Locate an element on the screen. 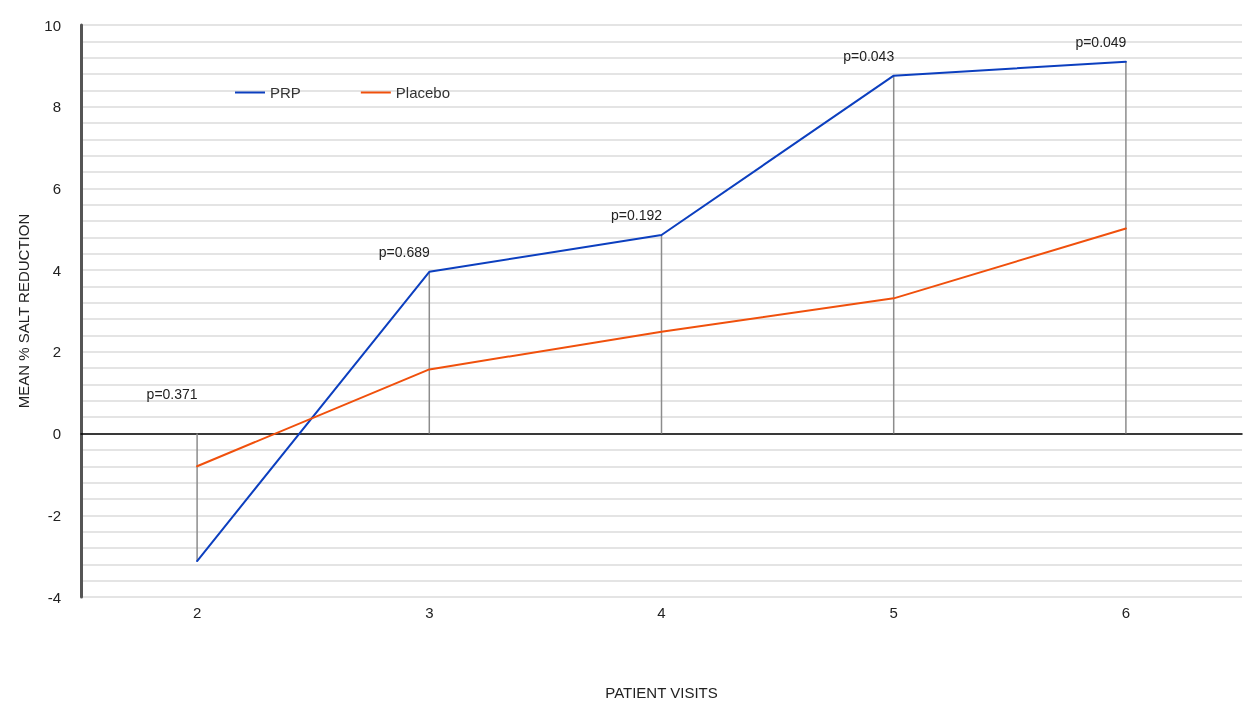 The height and width of the screenshot is (713, 1253). y-axis-title: MEAN % SALT REDUCTION is located at coordinates (23, 311).